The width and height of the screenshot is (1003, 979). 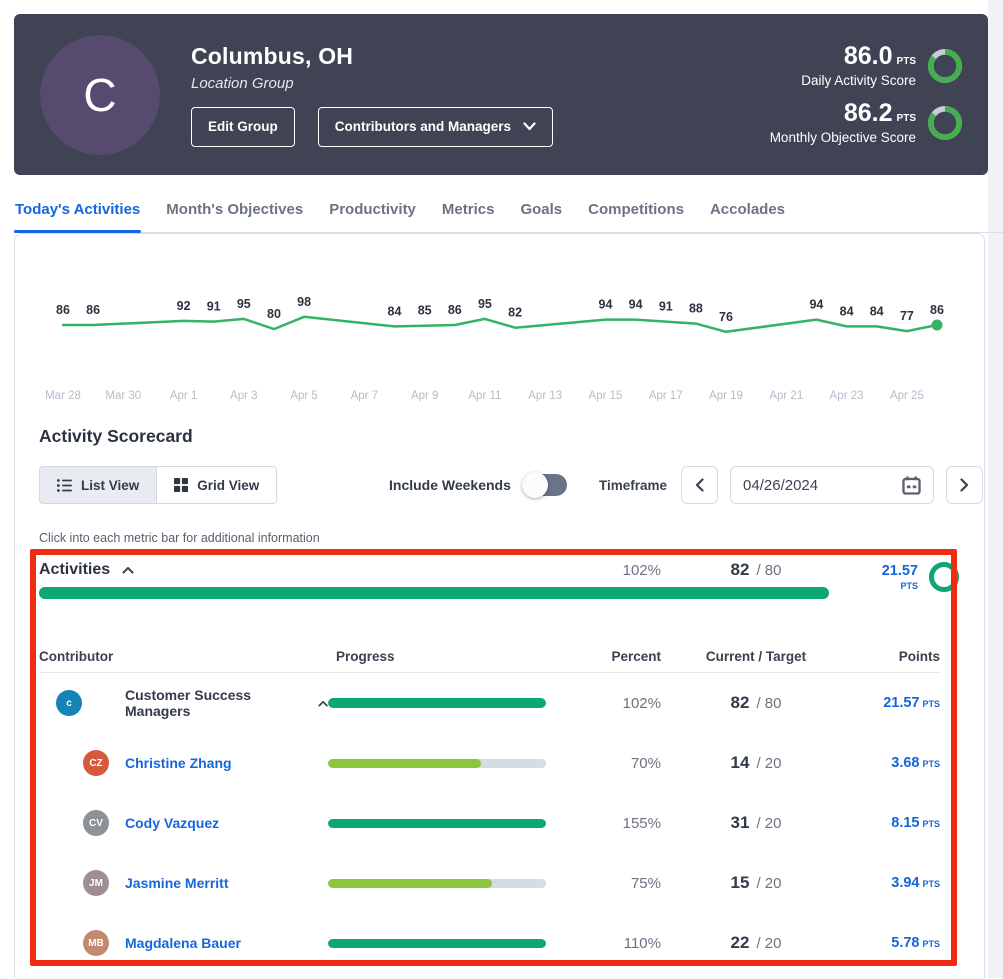 What do you see at coordinates (666, 396) in the screenshot?
I see `svg-text: Apr 17` at bounding box center [666, 396].